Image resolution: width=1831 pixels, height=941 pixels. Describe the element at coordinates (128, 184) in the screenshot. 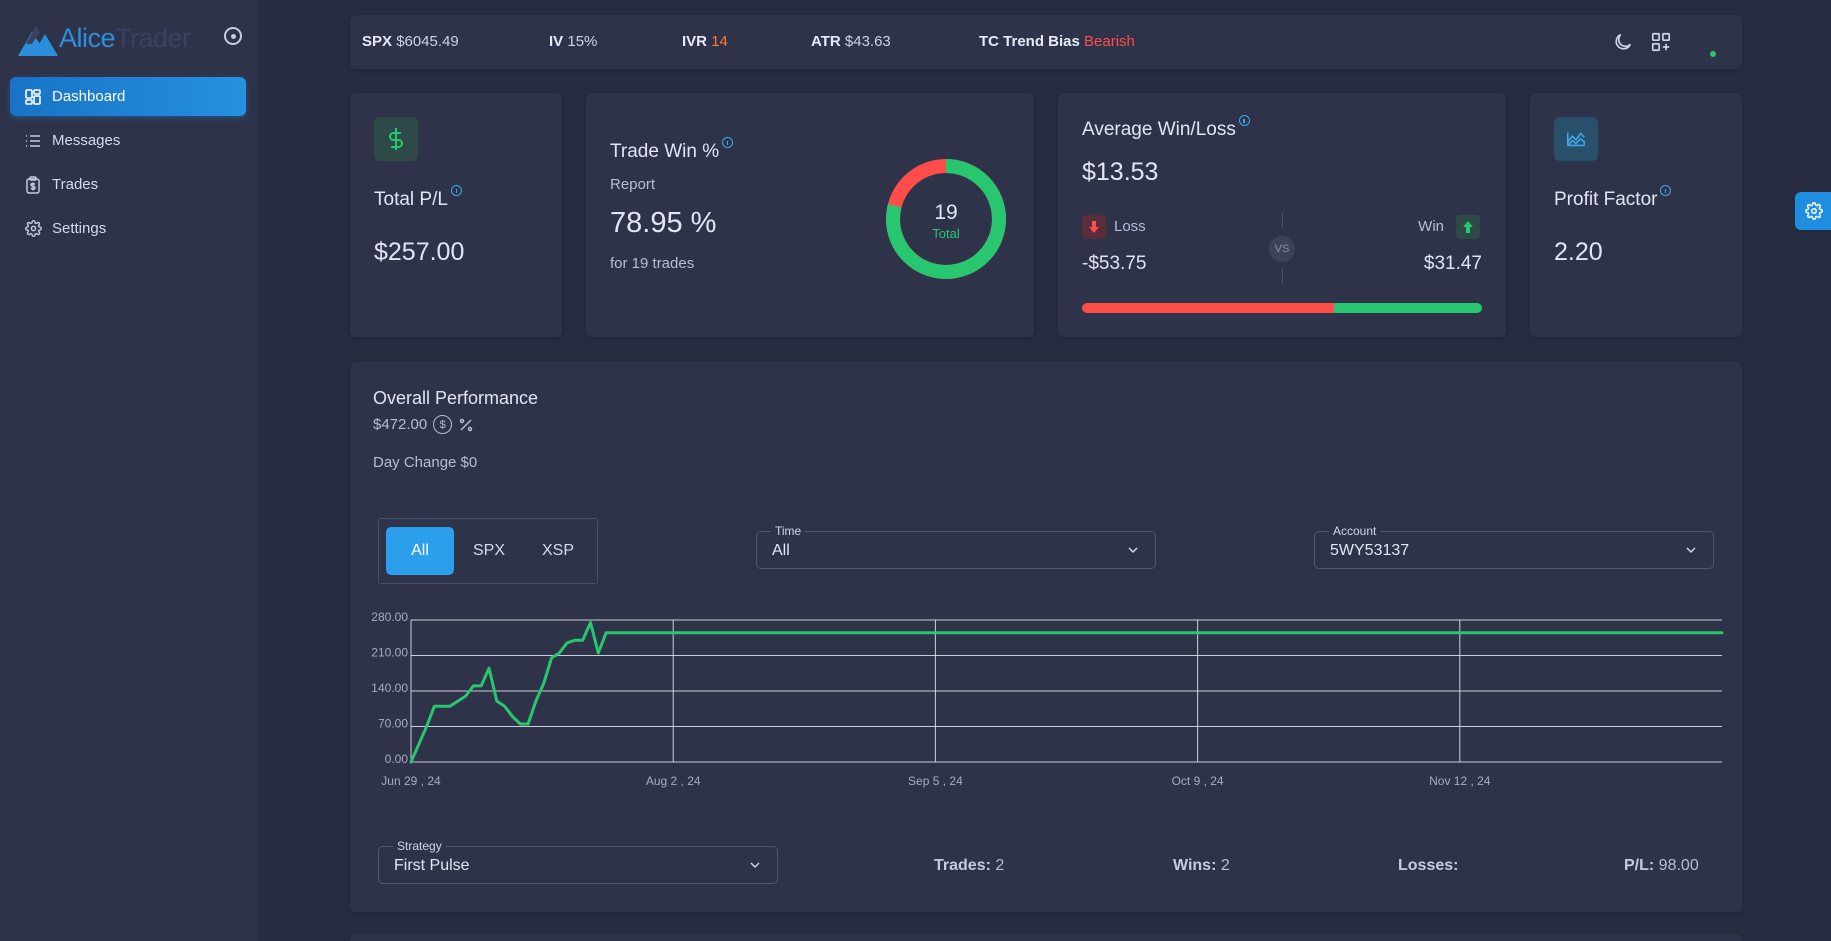

I see `sidebar-item-trades: Trades` at that location.